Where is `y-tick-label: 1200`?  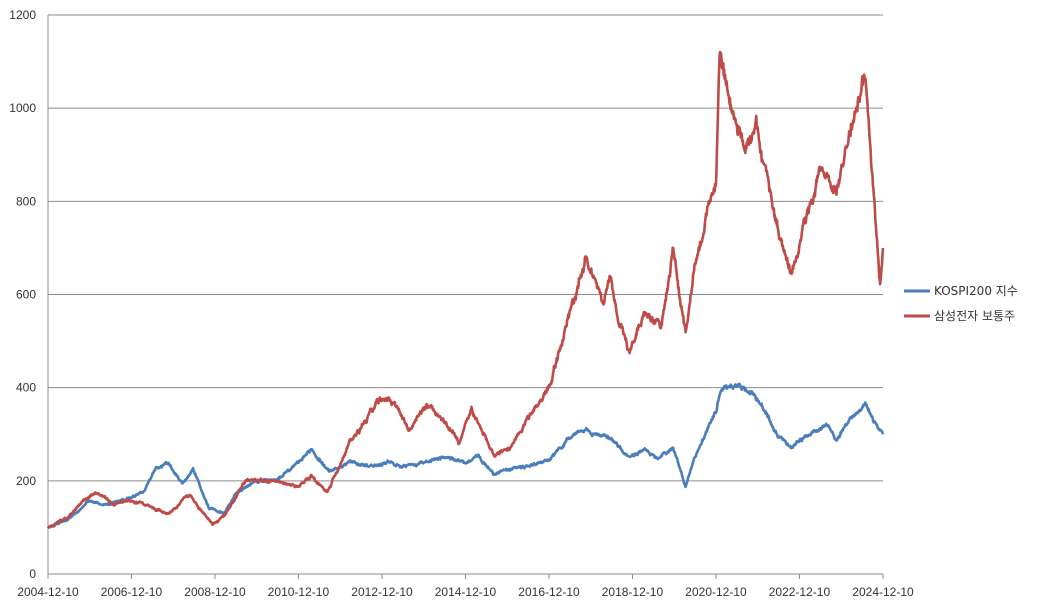
y-tick-label: 1200 is located at coordinates (22, 15).